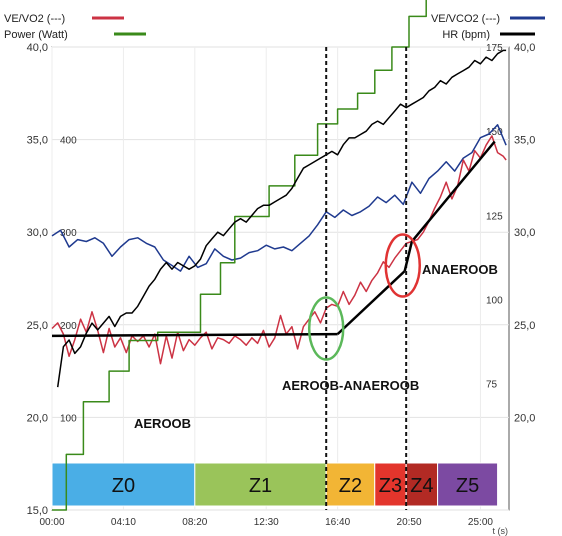 The image size is (562, 536). What do you see at coordinates (465, 19) in the screenshot?
I see `legend-label-ve-vco2: VE/VCO2 (---)` at bounding box center [465, 19].